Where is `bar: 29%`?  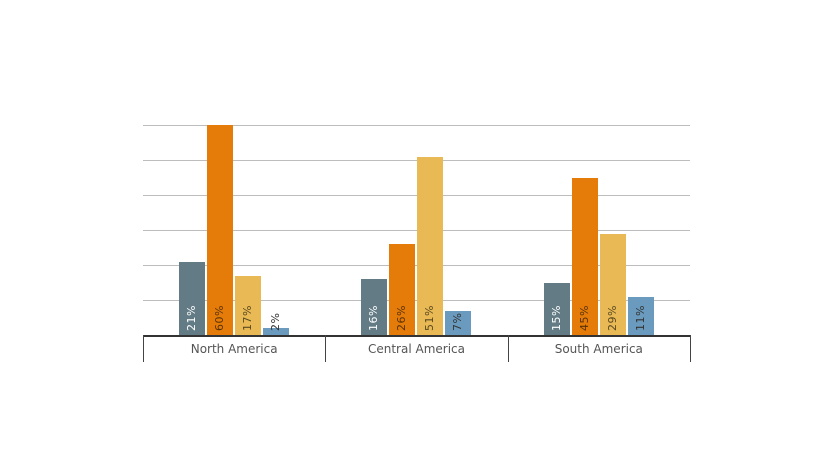
bar: 29% is located at coordinates (613, 284).